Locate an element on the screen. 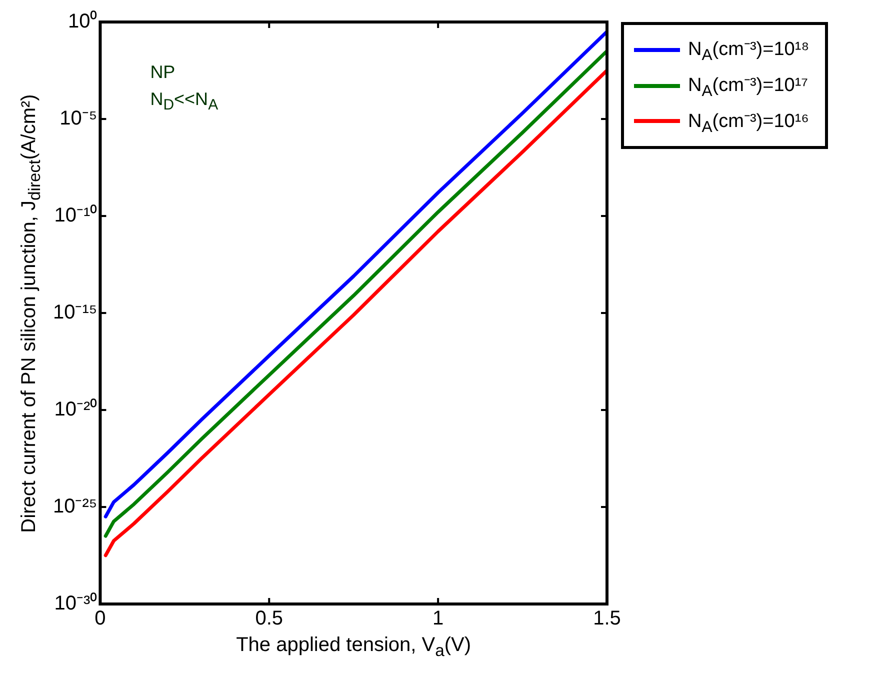 Image resolution: width=877 pixels, height=674 pixels. annotation: NP is located at coordinates (163, 72).